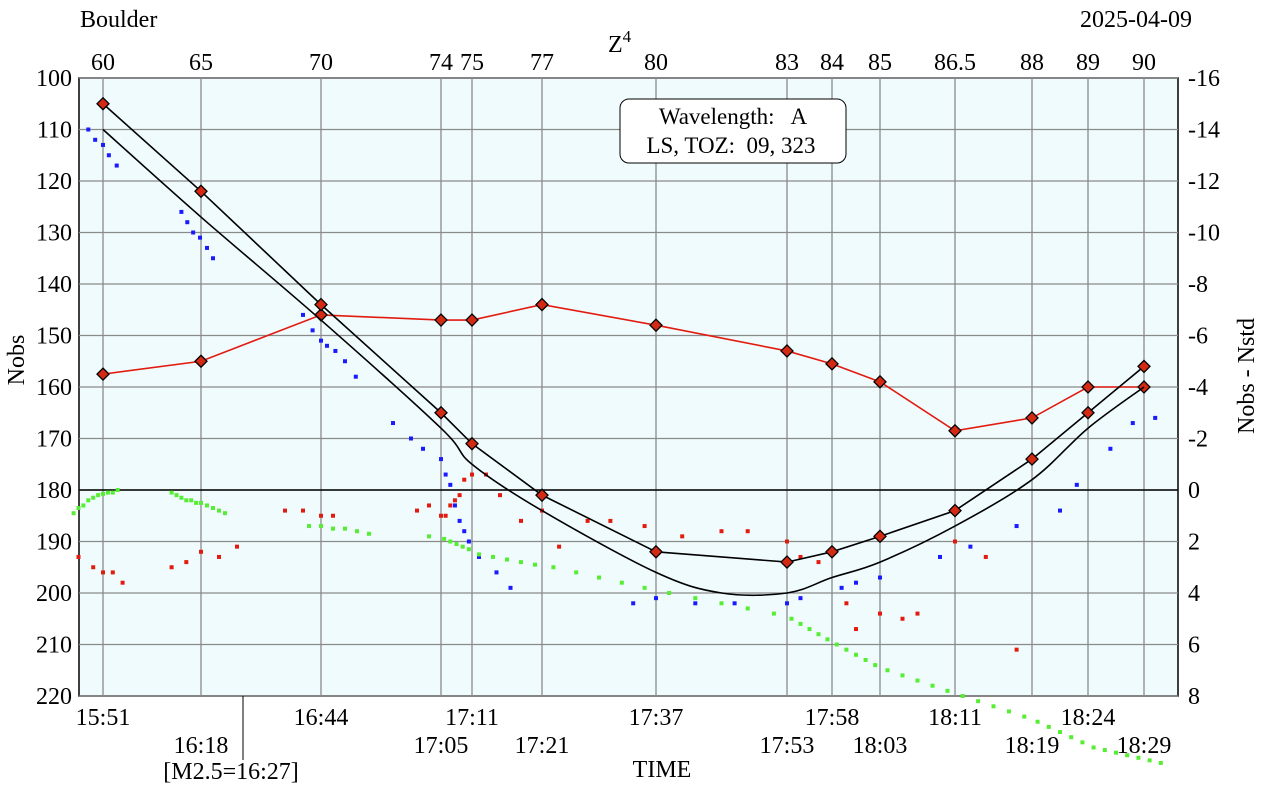  What do you see at coordinates (1194, 543) in the screenshot?
I see `y-tick-right: 2` at bounding box center [1194, 543].